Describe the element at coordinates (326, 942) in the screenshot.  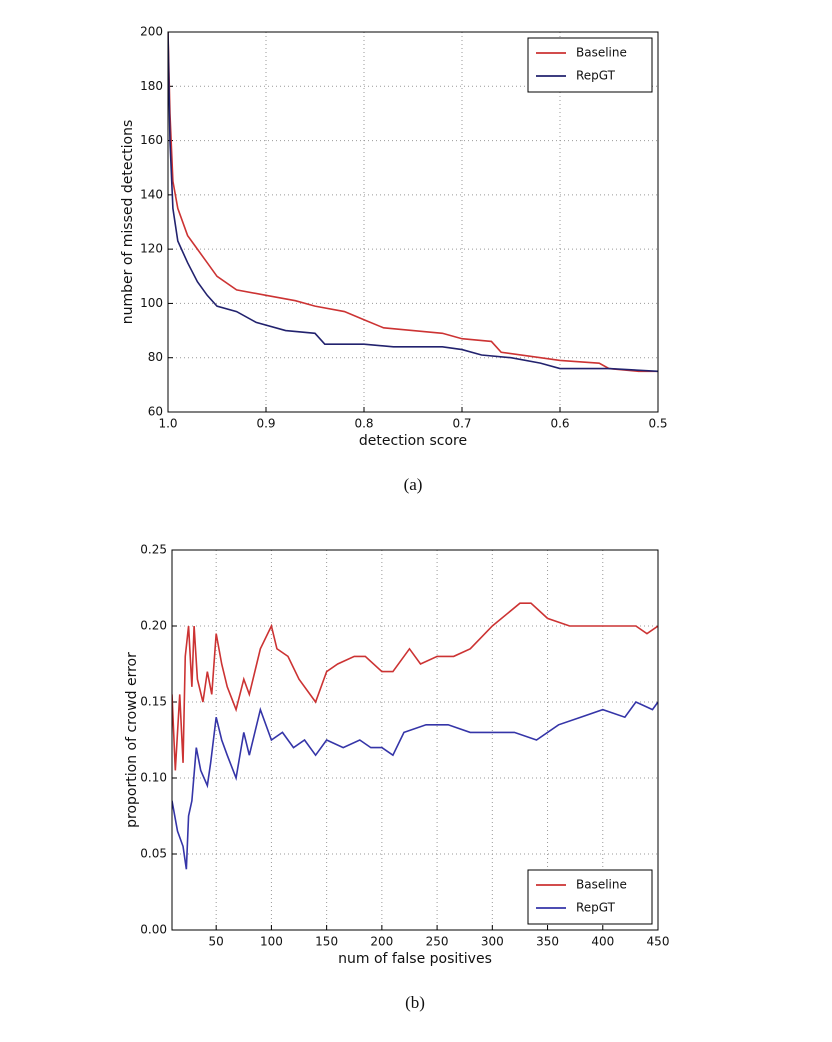
I see `x-tick-label: 150` at that location.